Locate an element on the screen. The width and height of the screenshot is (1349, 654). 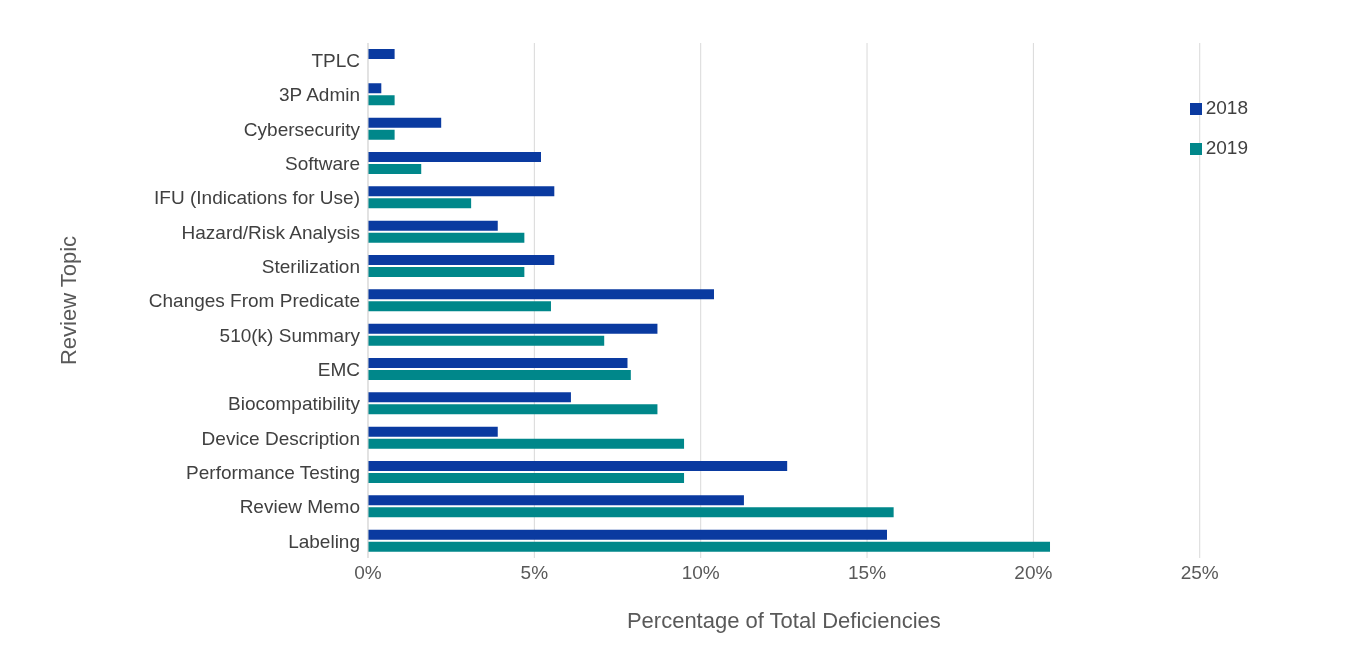
x-tick-label: 0% is located at coordinates (368, 573).